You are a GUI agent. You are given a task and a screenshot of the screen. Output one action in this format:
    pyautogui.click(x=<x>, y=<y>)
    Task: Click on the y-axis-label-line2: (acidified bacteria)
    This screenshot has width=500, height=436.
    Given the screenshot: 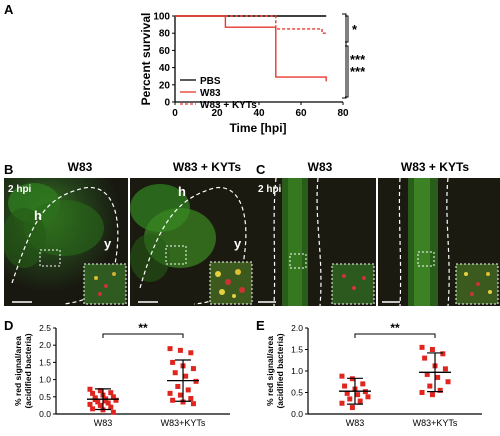 What is the action you would take?
    pyautogui.click(x=280, y=370)
    